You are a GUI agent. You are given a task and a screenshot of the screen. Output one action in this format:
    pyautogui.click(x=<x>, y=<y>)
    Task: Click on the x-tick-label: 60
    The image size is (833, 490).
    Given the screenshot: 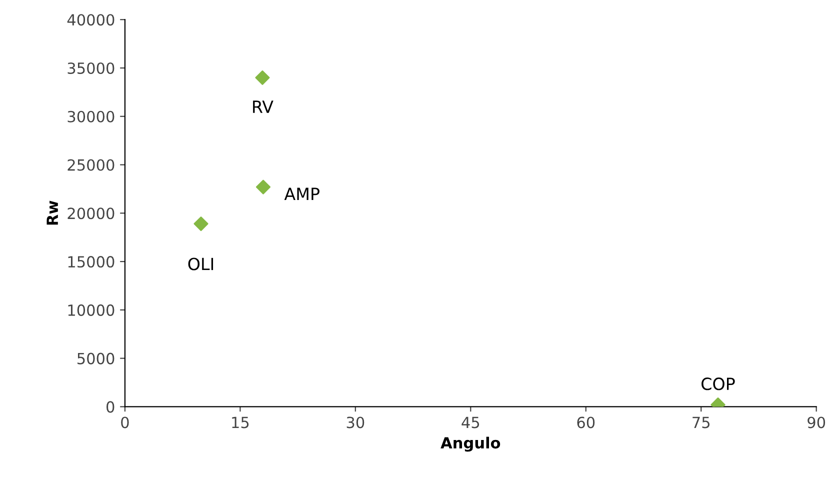 What is the action you would take?
    pyautogui.click(x=586, y=422)
    